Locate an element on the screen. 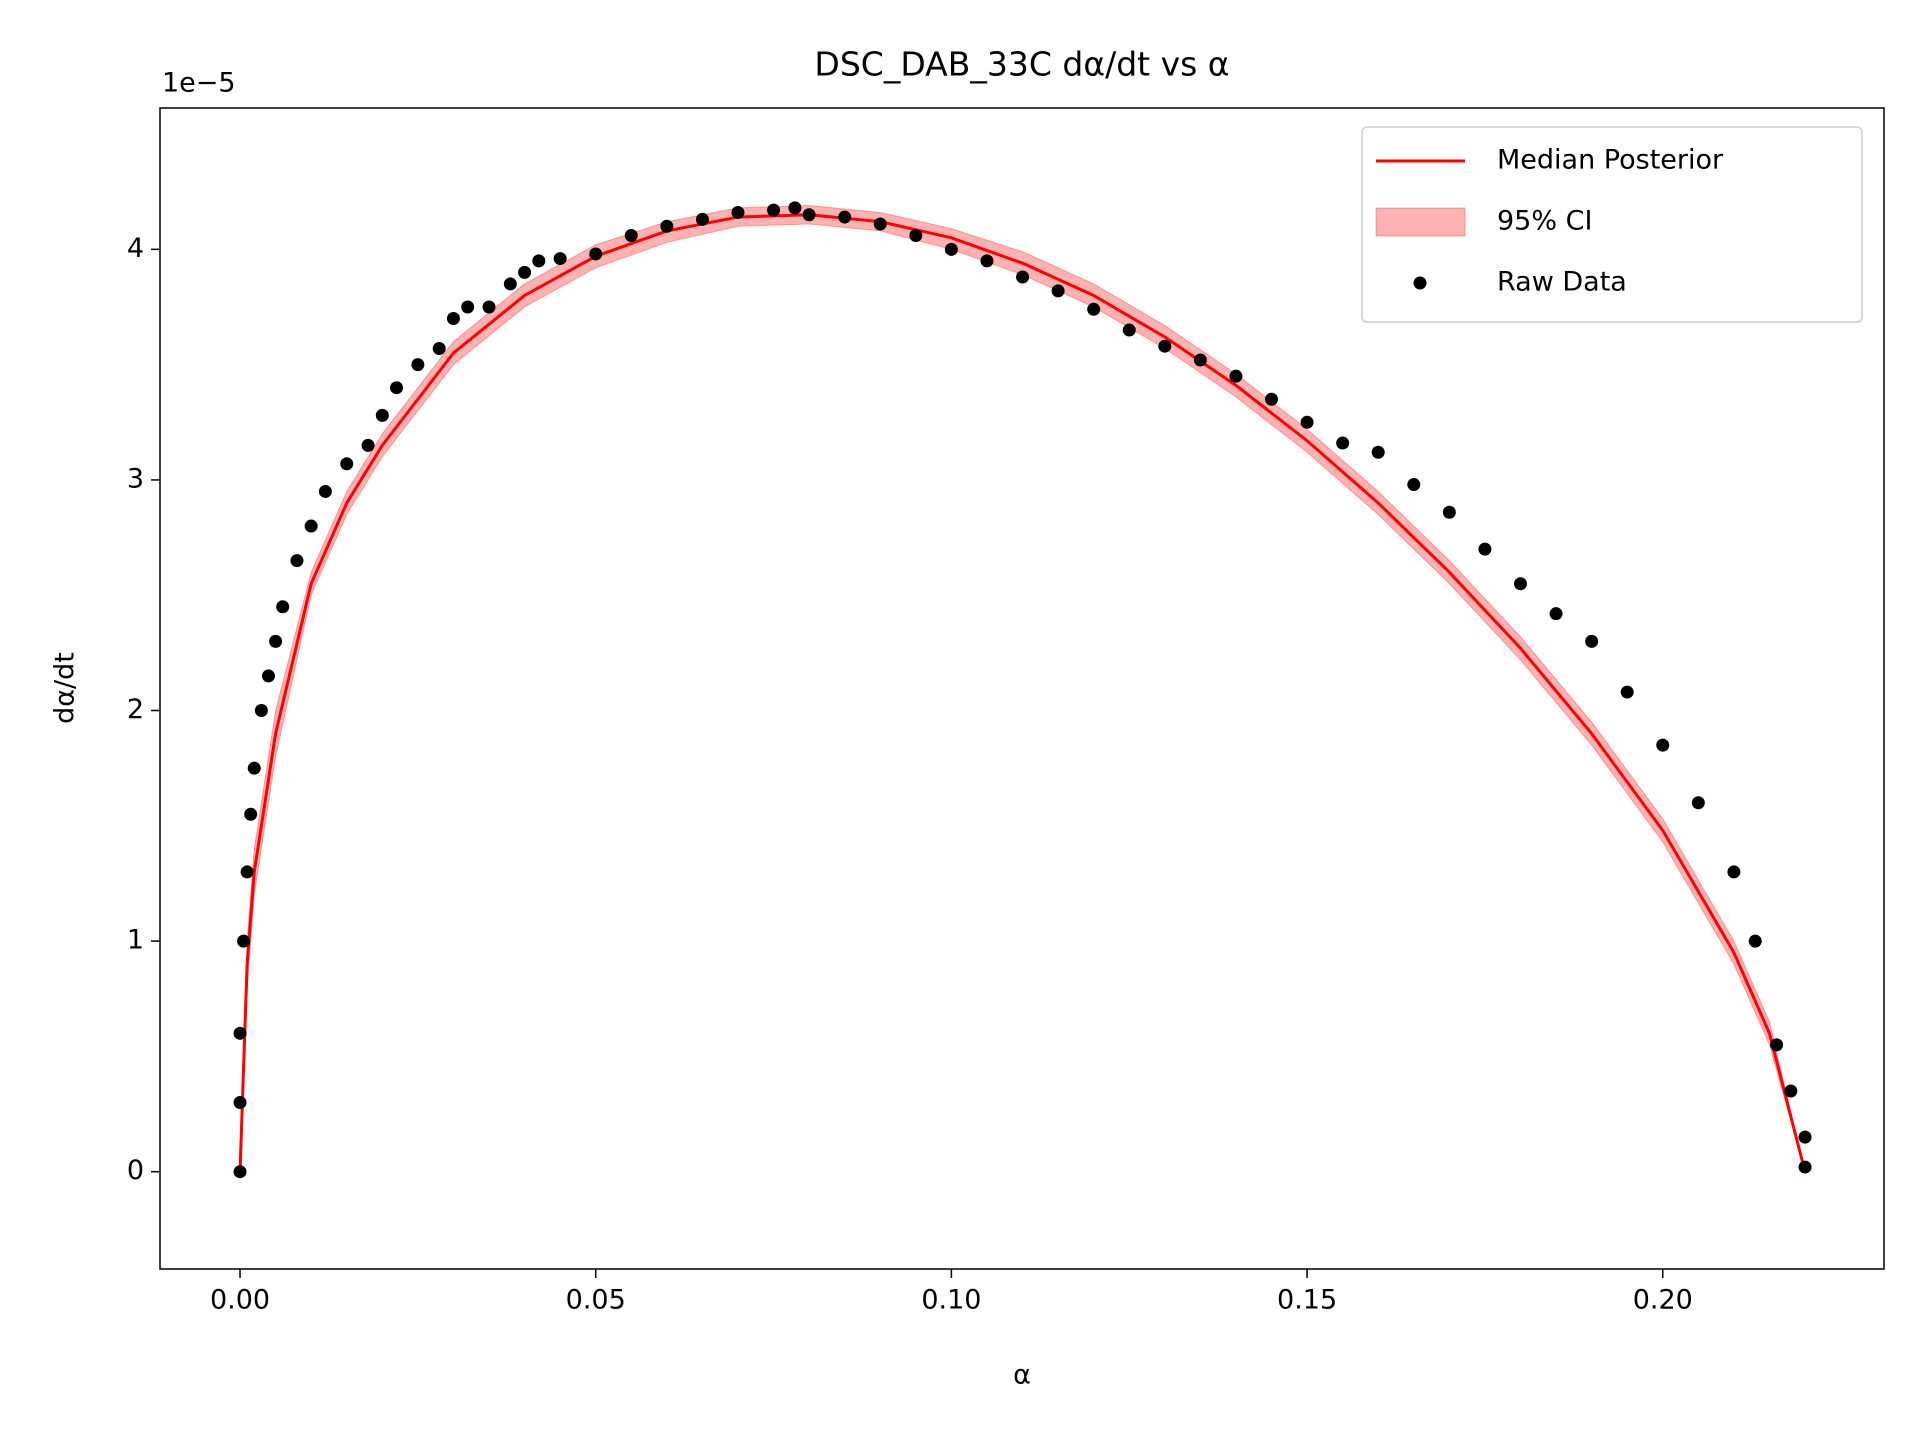  legend-label: 95% CI is located at coordinates (1544, 221).